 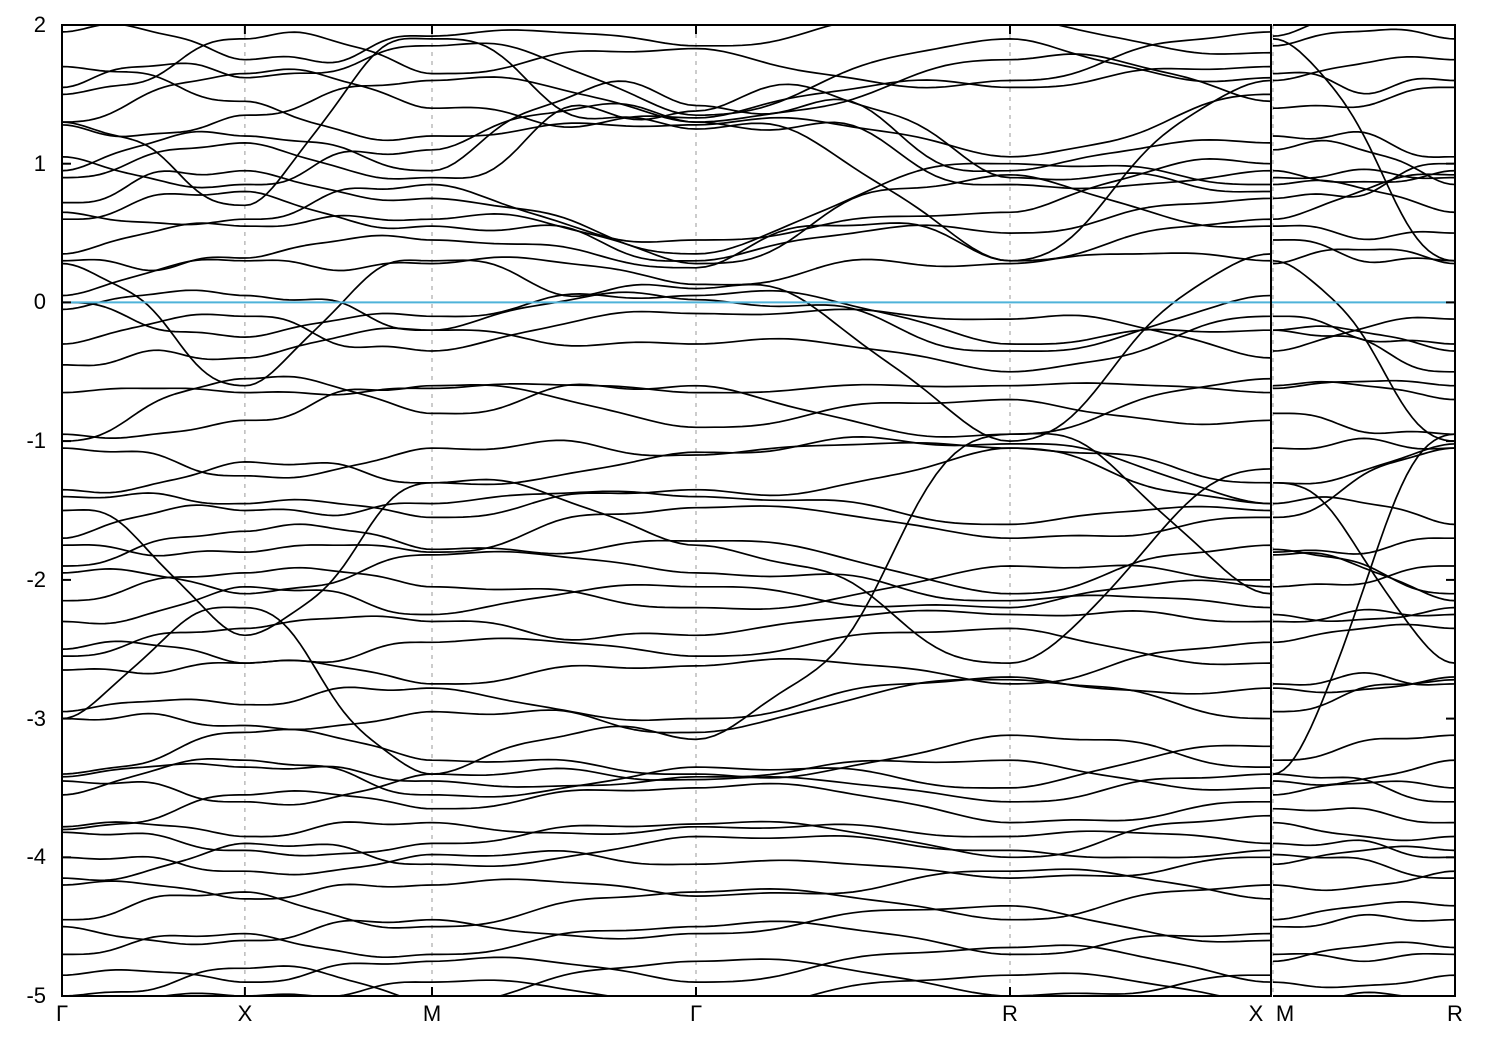 What do you see at coordinates (36, 579) in the screenshot?
I see `y-tick-label: -2` at bounding box center [36, 579].